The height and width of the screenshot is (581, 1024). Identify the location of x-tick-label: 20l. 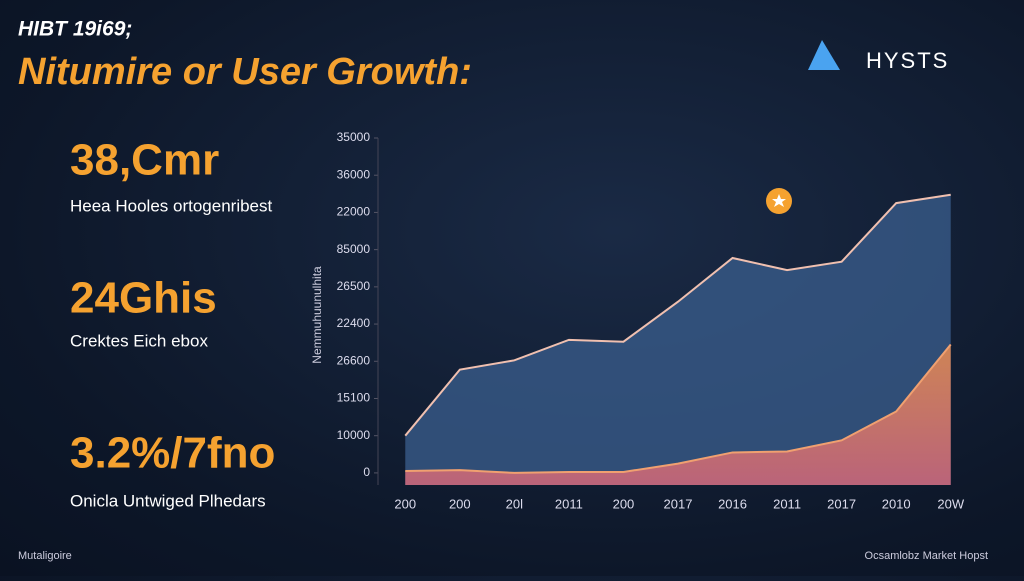
(514, 503).